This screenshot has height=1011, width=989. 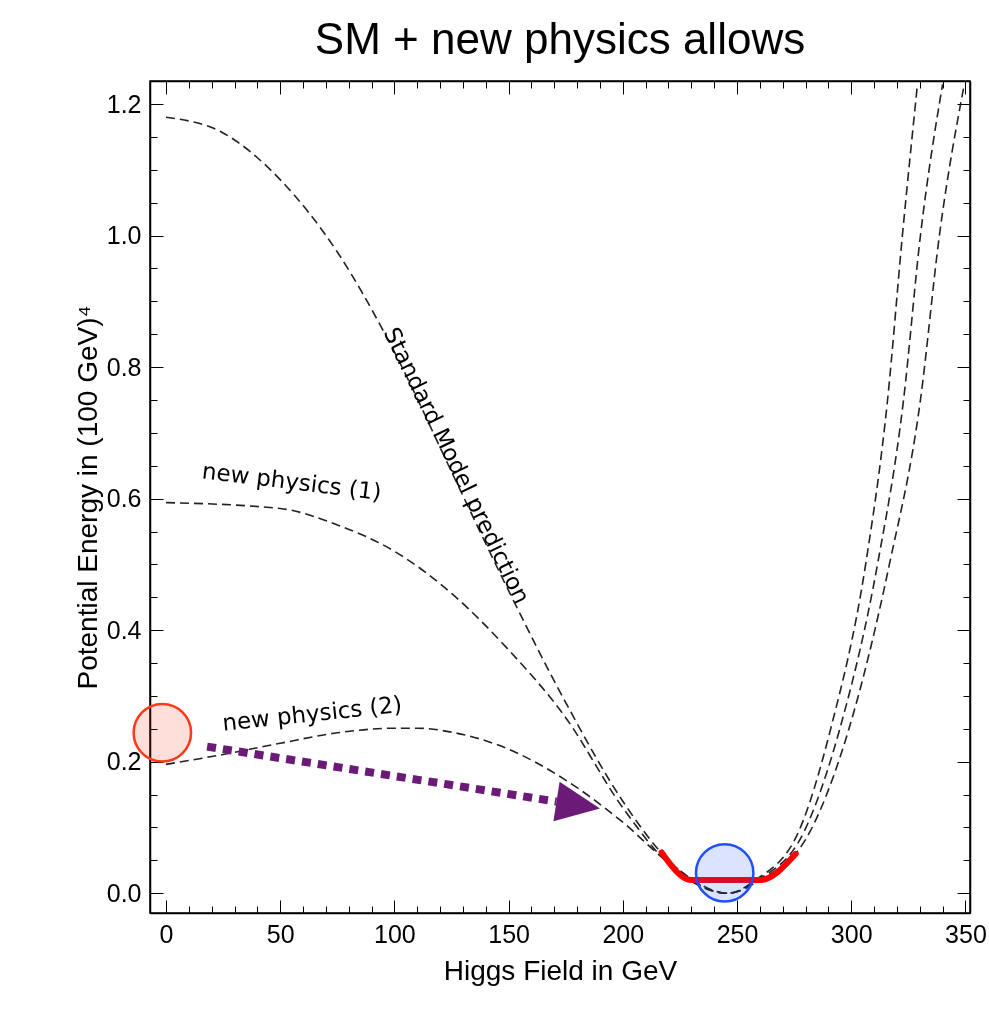 I want to click on x-tick-label: 250, so click(x=737, y=933).